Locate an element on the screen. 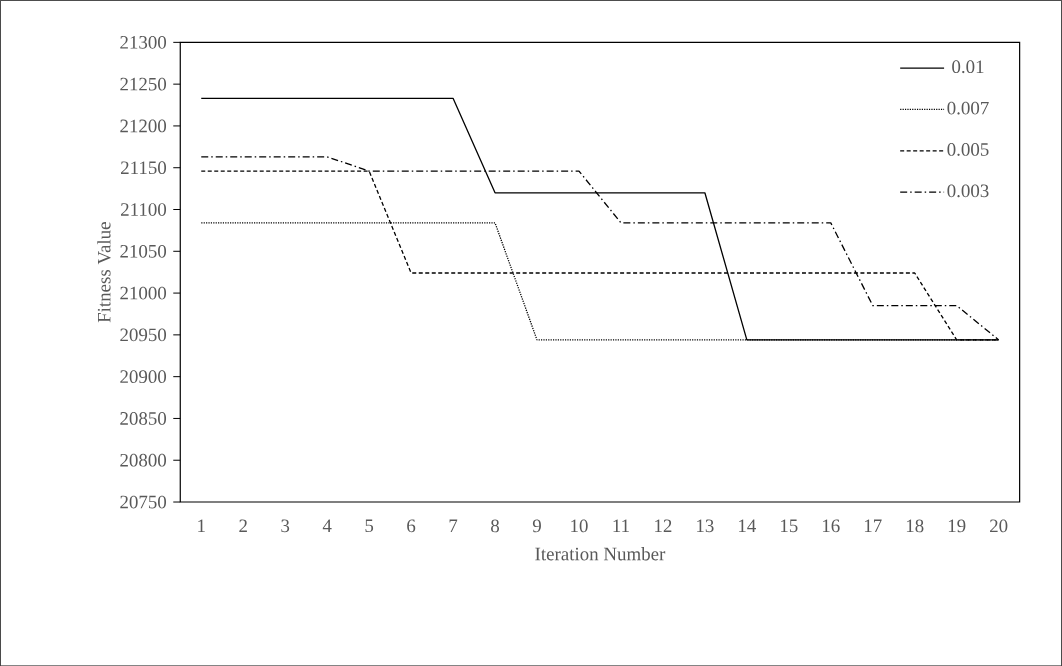  x-tick-label: 9 is located at coordinates (536, 526).